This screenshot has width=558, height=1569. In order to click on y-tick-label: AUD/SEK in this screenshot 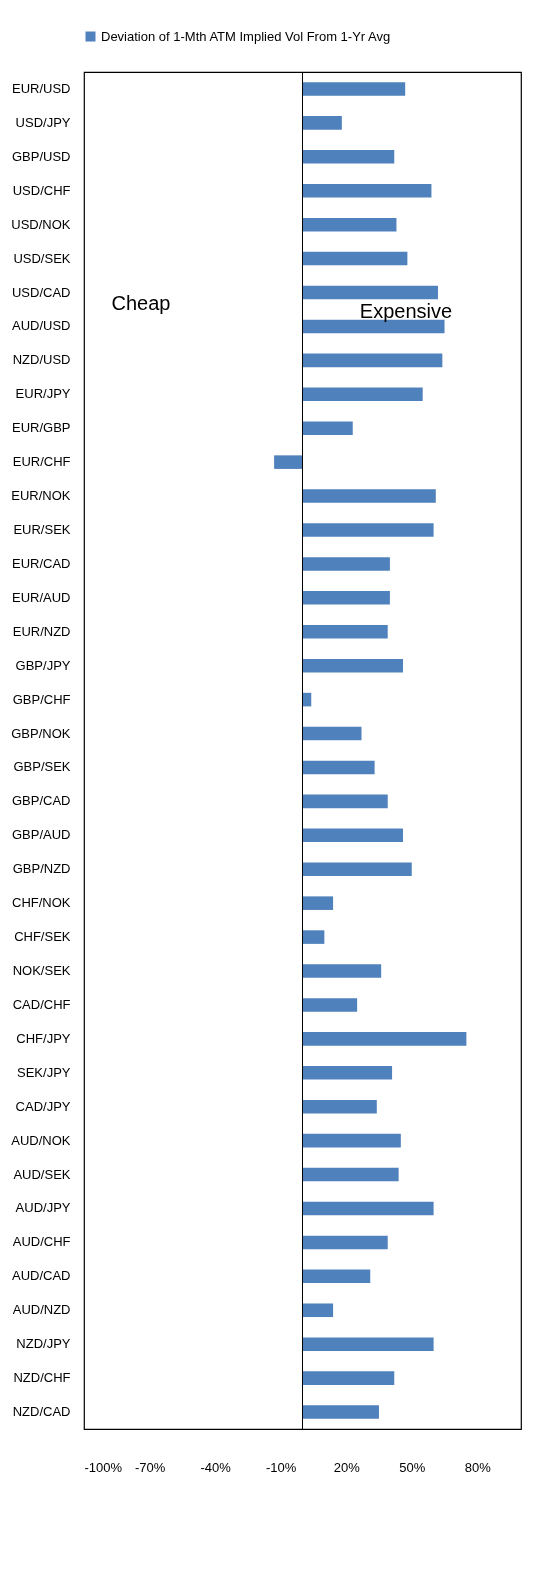, I will do `click(42, 1174)`.